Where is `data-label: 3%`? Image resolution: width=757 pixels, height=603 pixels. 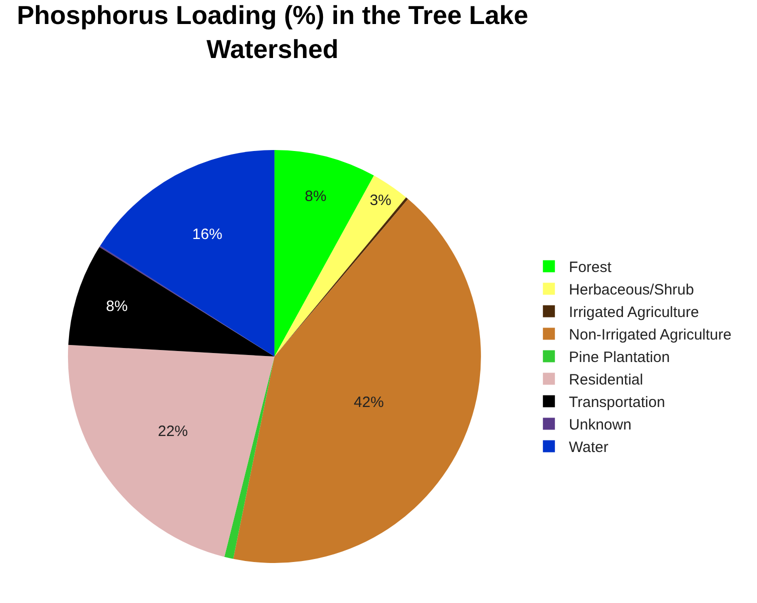 data-label: 3% is located at coordinates (381, 200).